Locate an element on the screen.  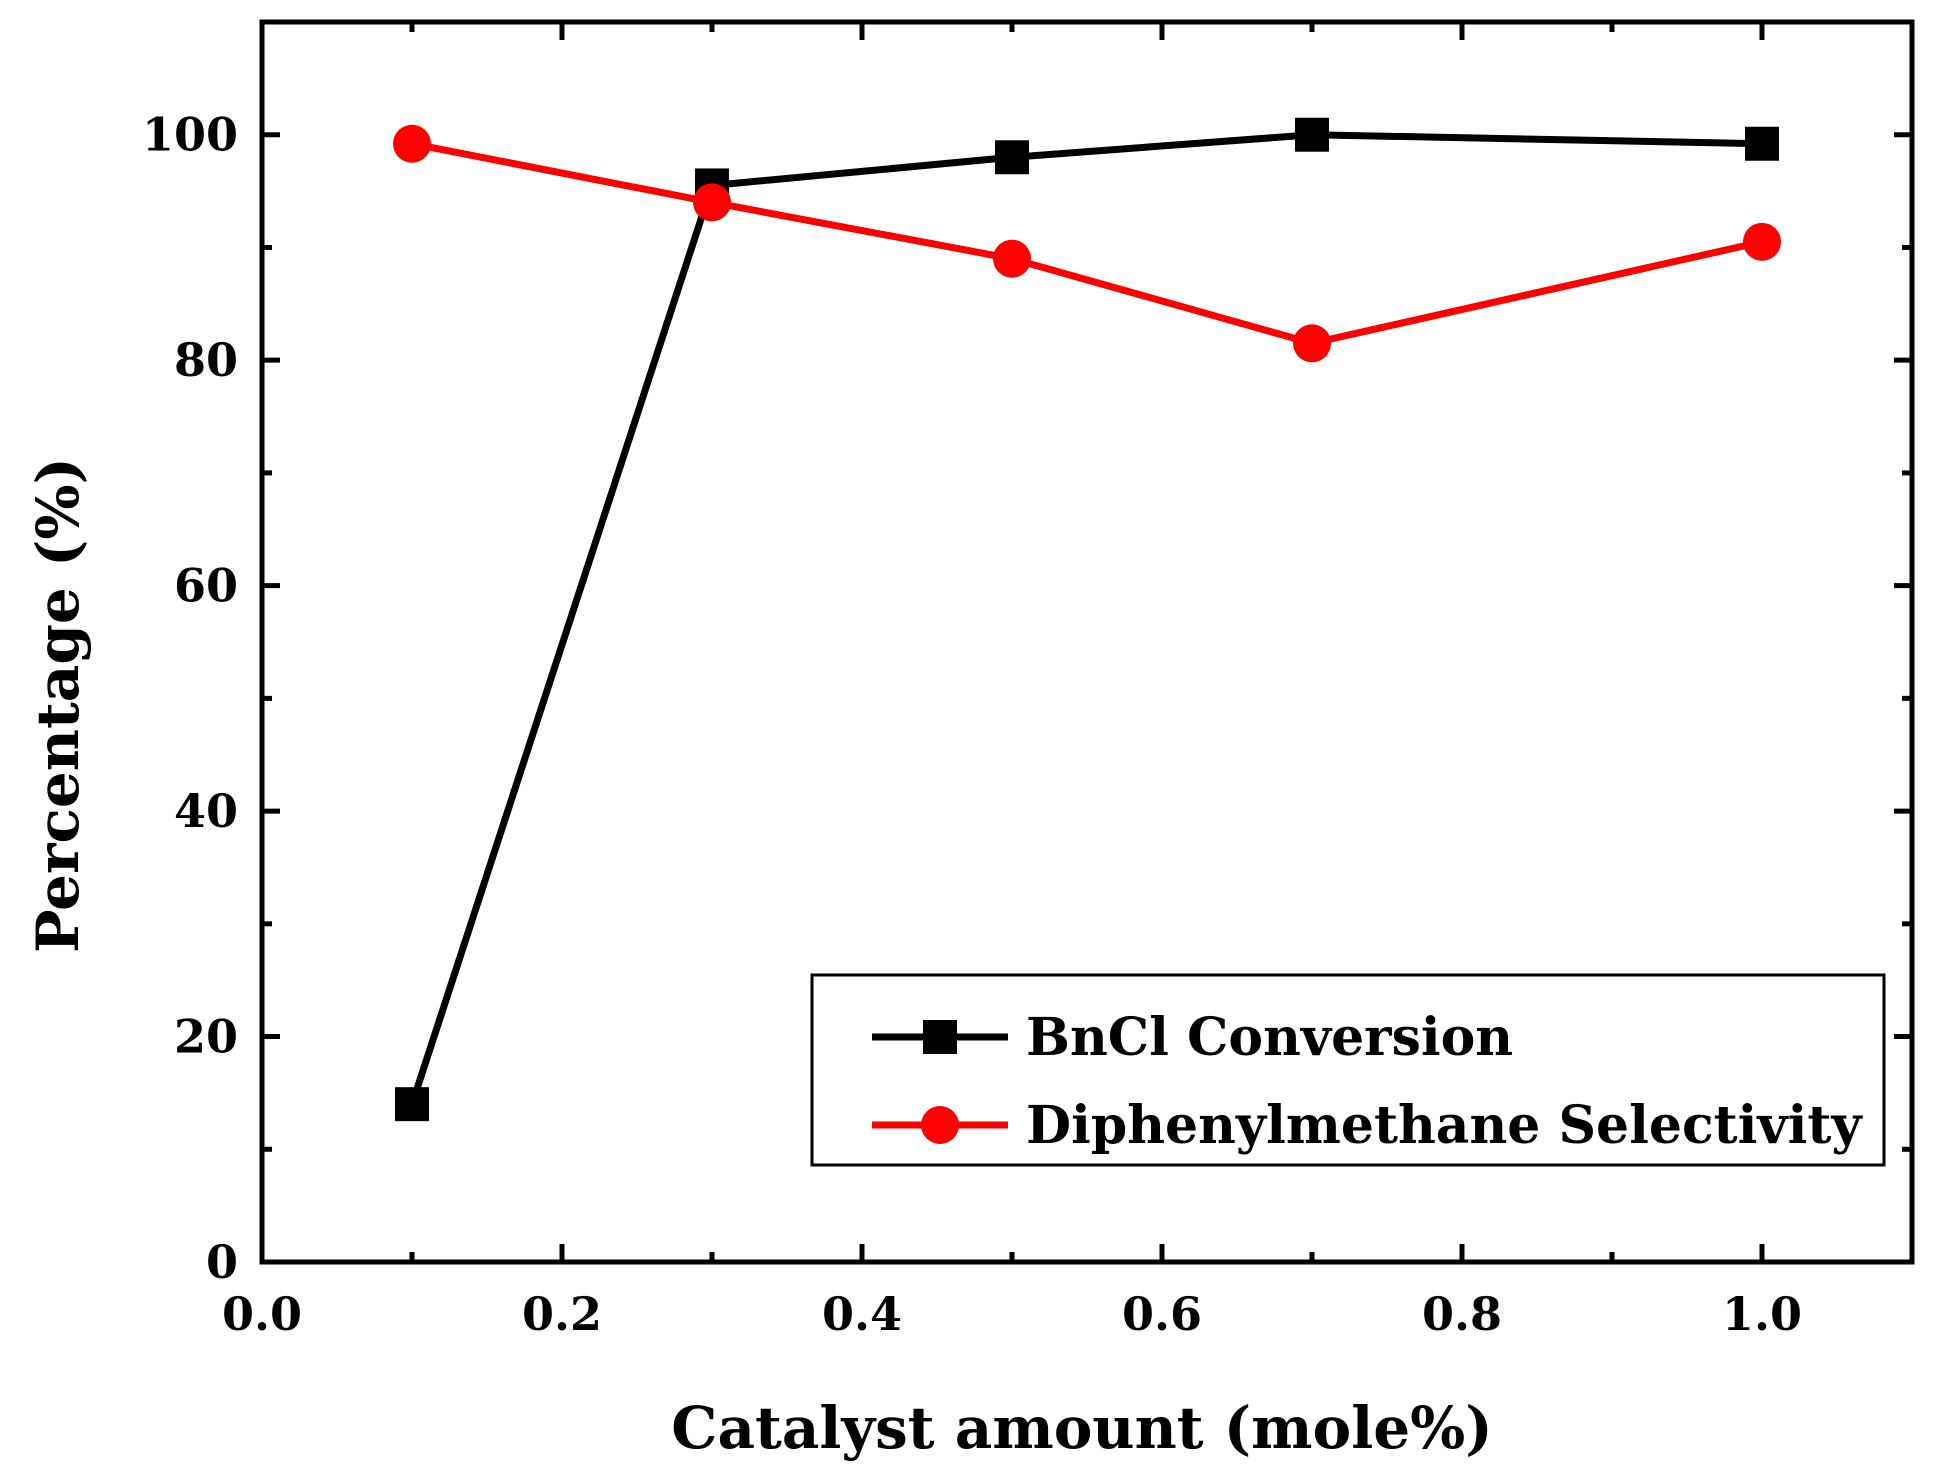
y-tick-label: 60 is located at coordinates (206, 586).